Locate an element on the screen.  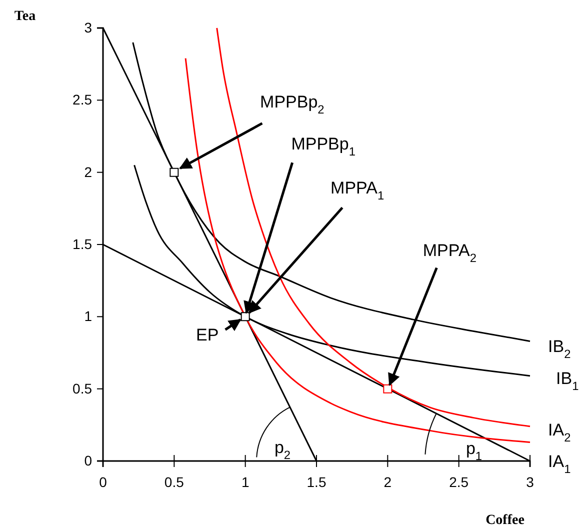
series-label: IB$_{1}$ is located at coordinates (568, 381).